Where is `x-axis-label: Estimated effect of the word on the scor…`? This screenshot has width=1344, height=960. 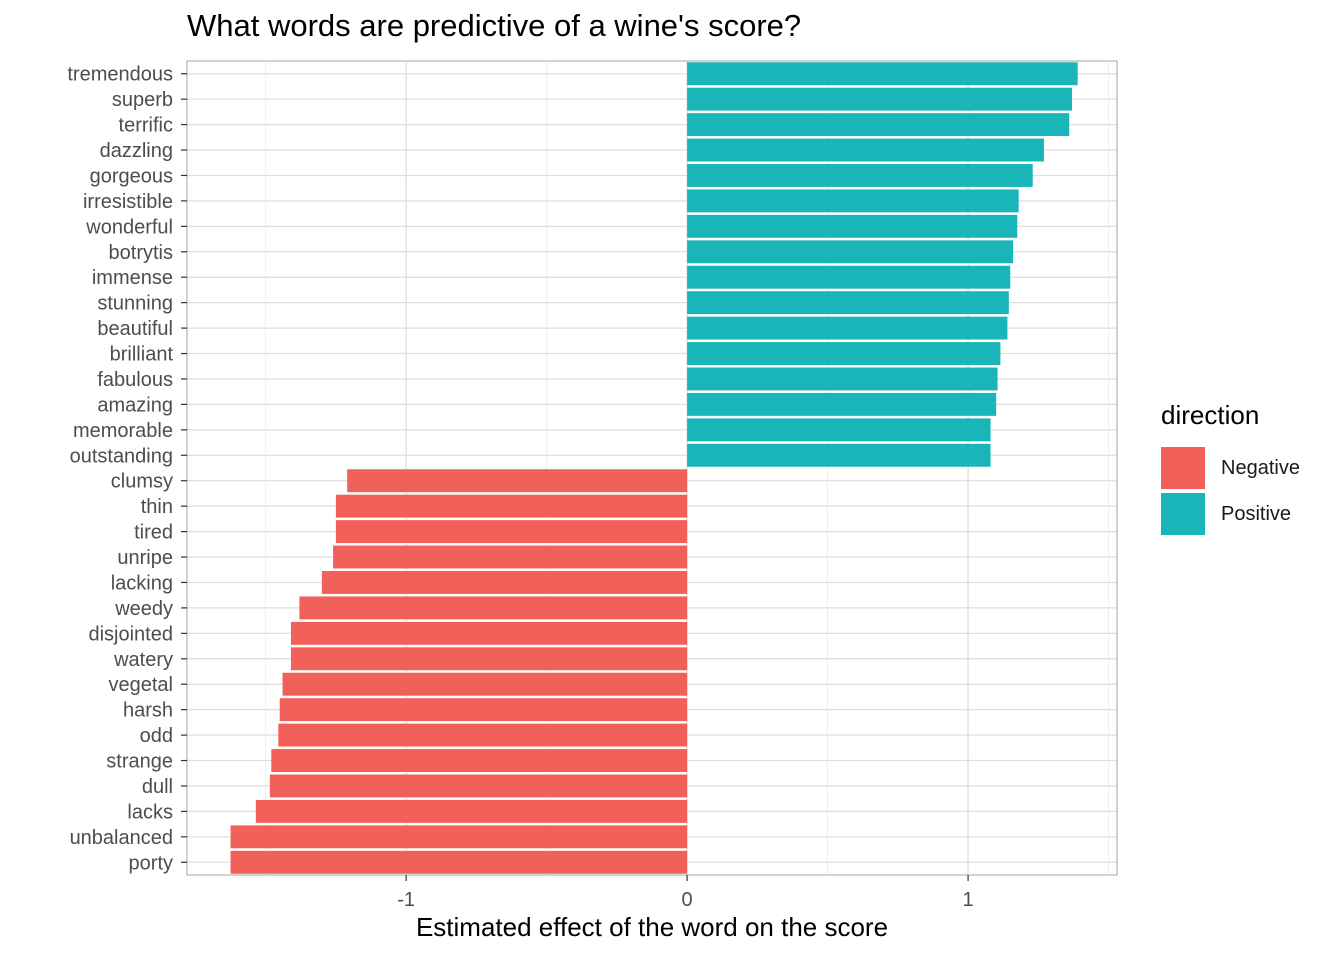 x-axis-label: Estimated effect of the word on the scor… is located at coordinates (652, 927).